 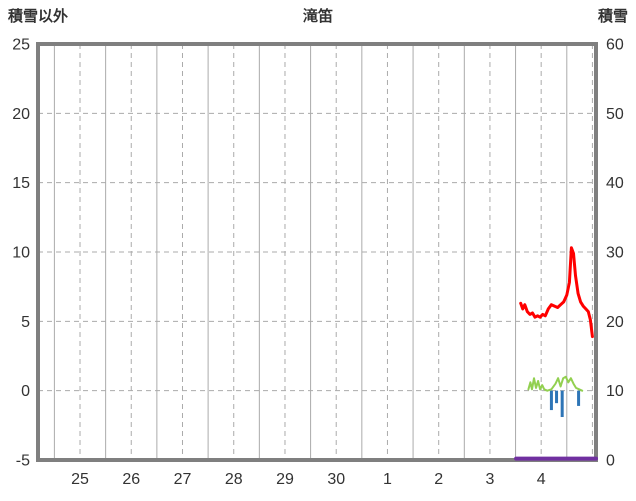 I want to click on left-axis-title: 積雪以外, so click(x=38, y=16).